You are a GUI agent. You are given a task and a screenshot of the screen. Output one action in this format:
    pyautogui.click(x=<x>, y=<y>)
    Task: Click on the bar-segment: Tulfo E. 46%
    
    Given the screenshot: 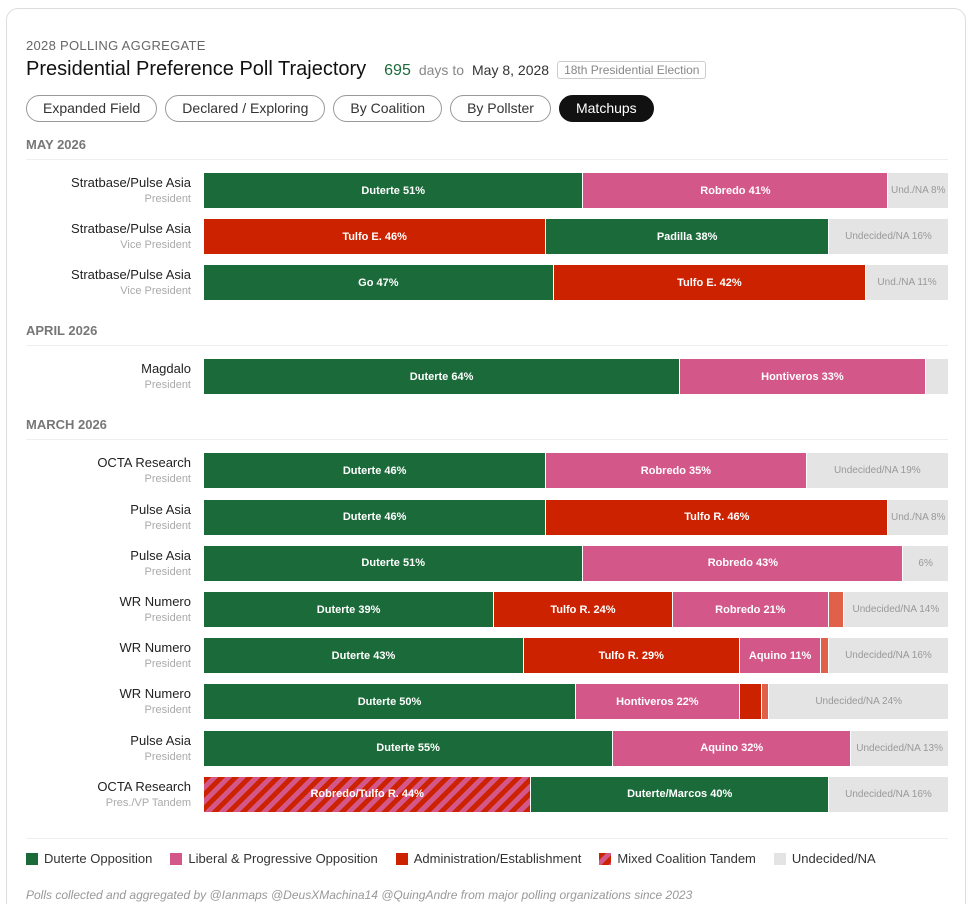 What is the action you would take?
    pyautogui.click(x=375, y=237)
    